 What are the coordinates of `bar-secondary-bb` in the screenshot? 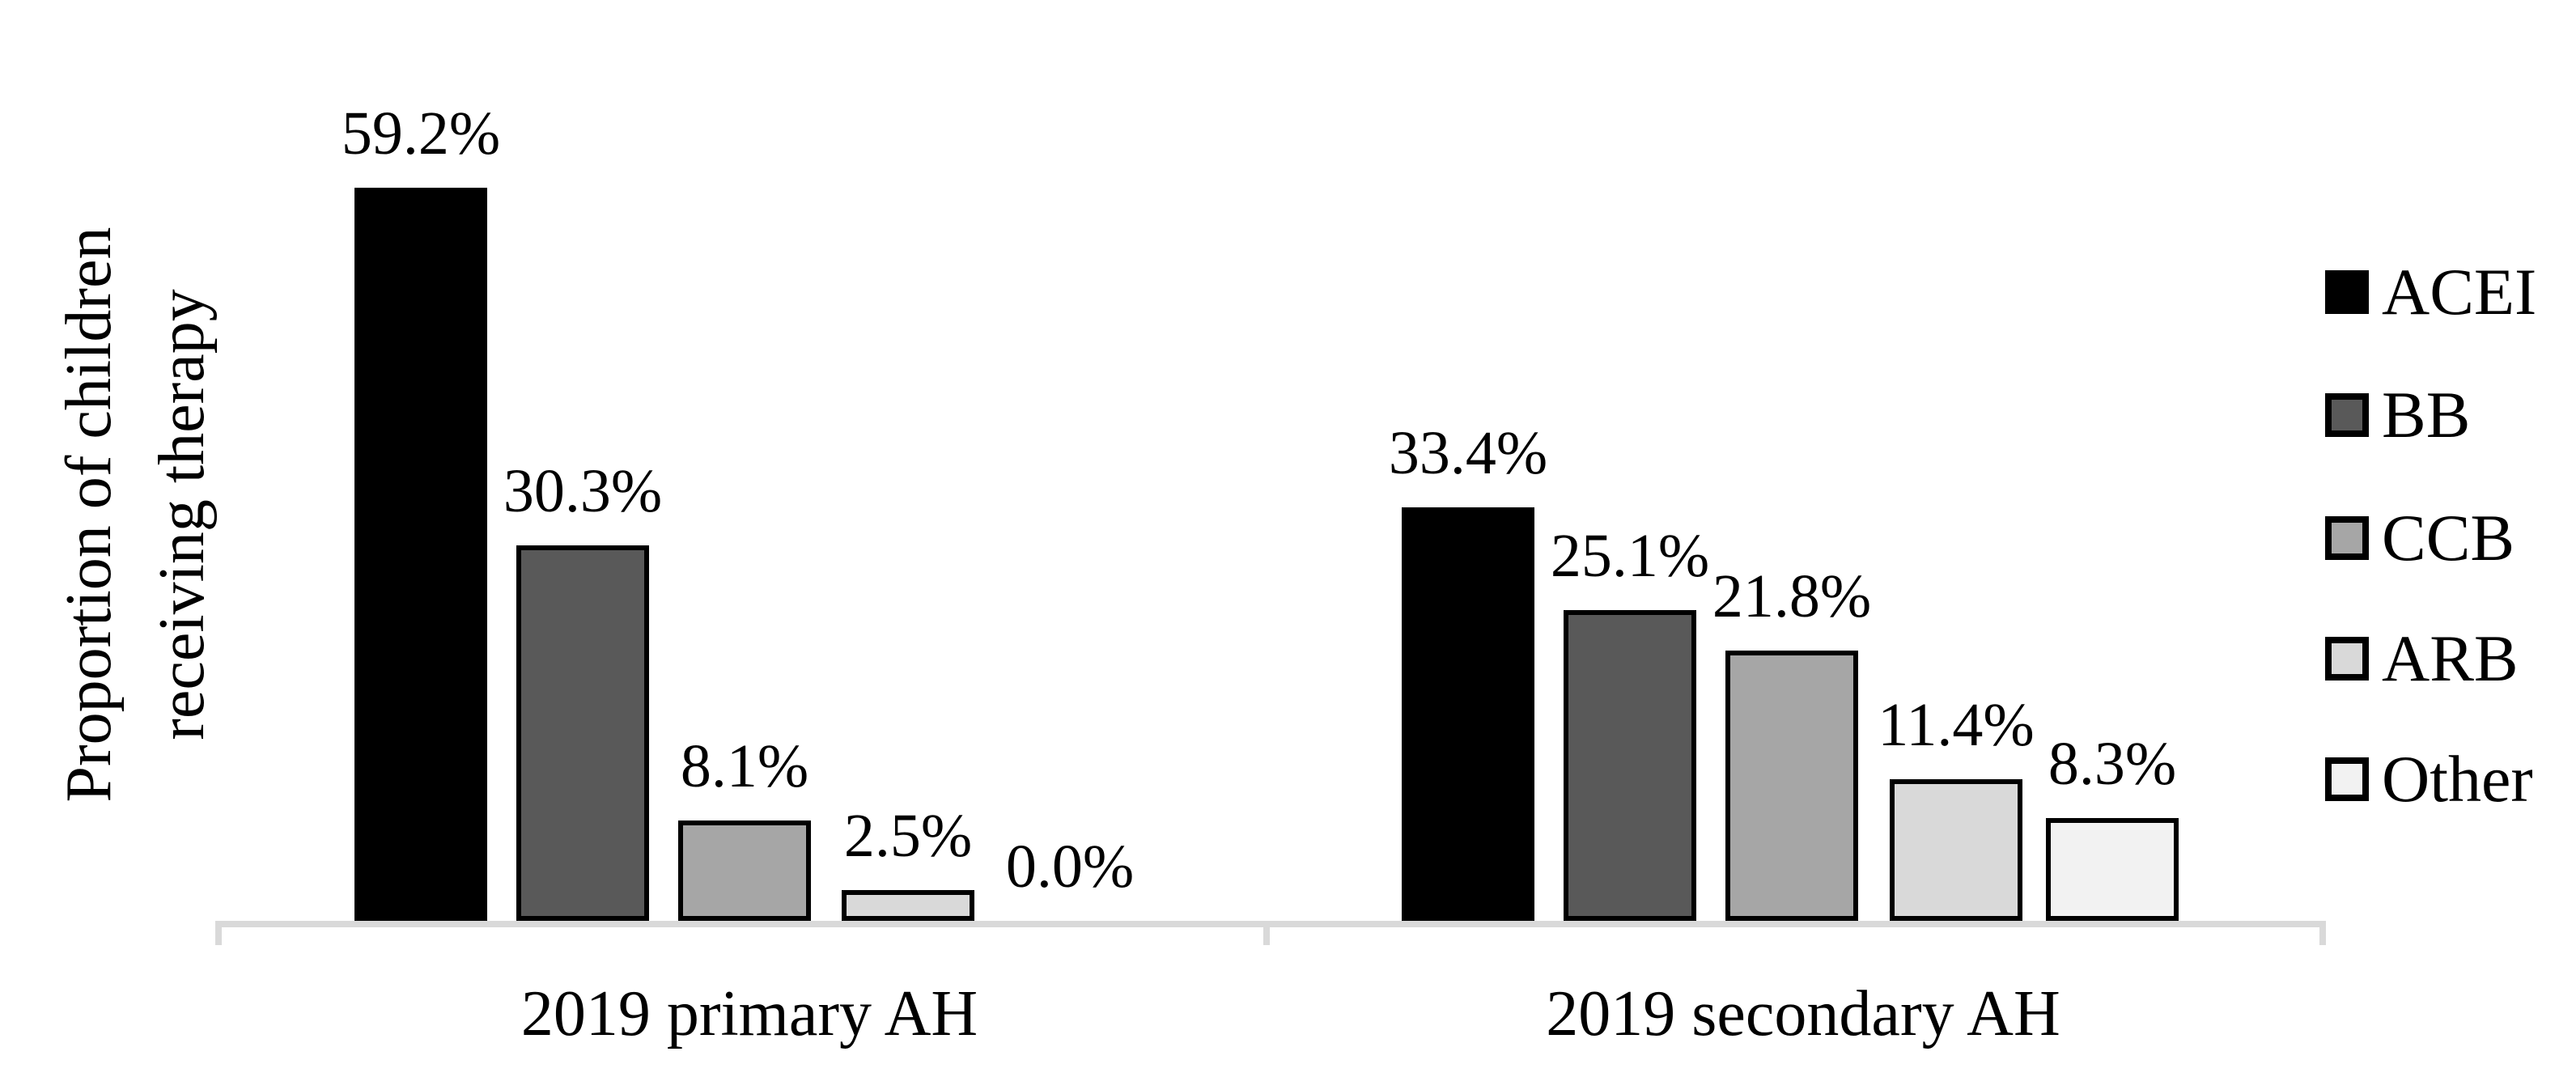 It's located at (1630, 766).